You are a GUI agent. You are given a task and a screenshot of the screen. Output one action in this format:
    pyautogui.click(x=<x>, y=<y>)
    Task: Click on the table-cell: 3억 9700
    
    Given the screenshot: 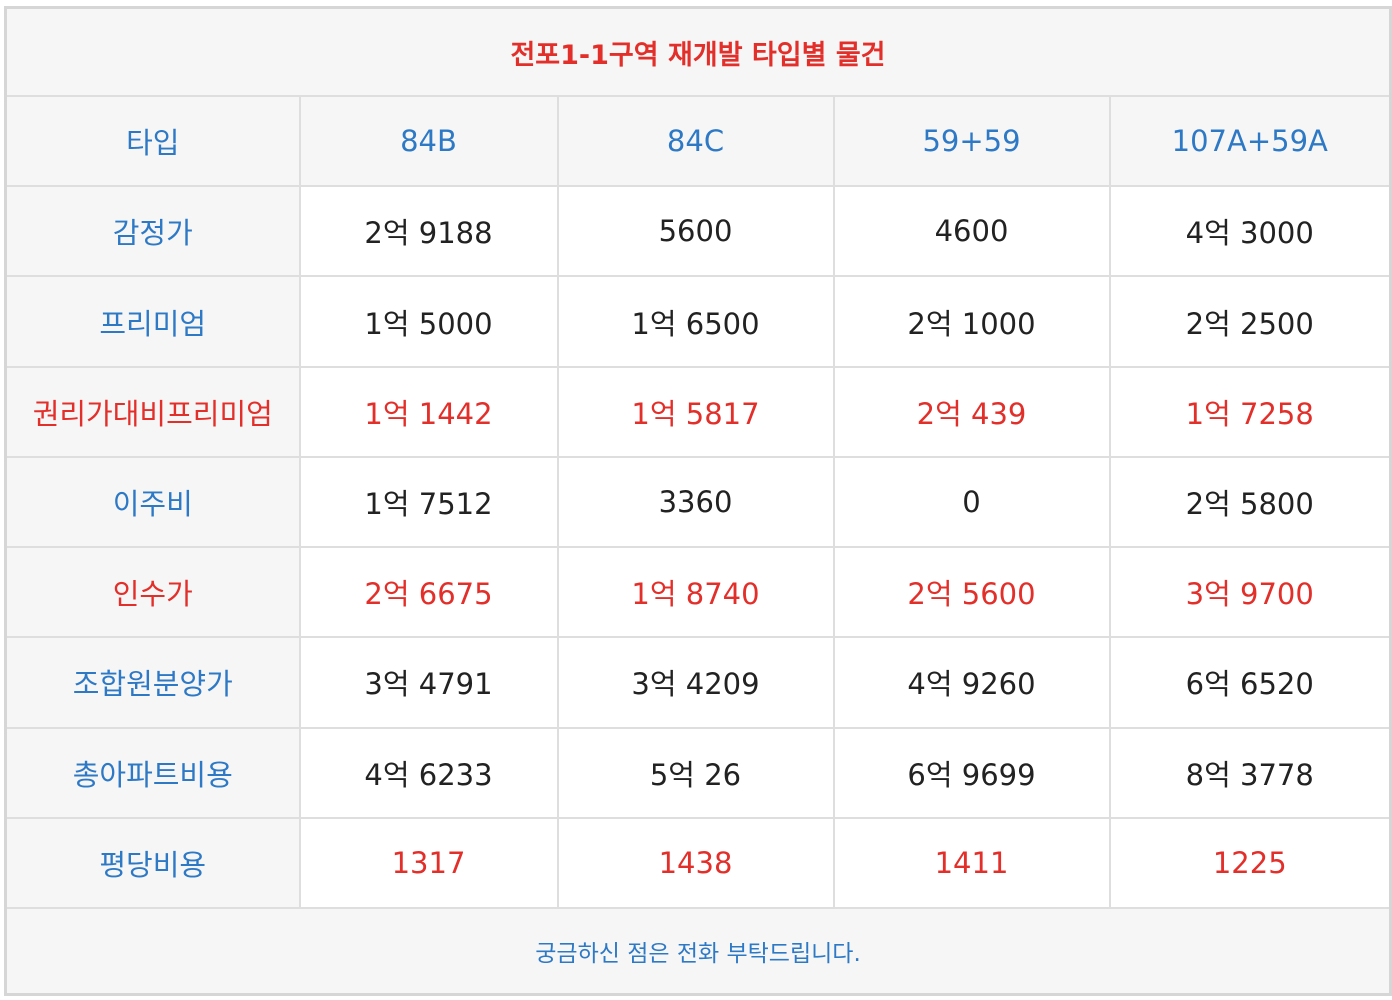 What is the action you would take?
    pyautogui.click(x=1250, y=592)
    